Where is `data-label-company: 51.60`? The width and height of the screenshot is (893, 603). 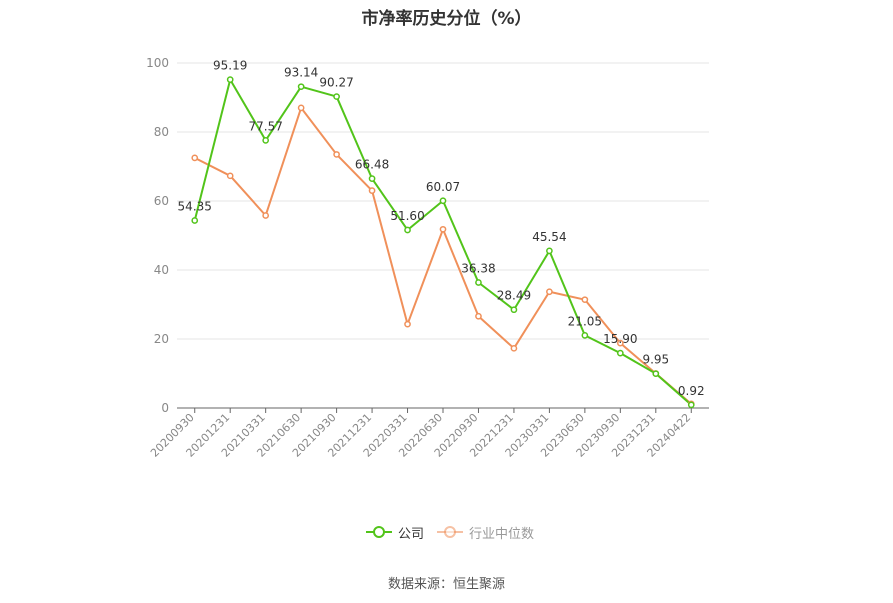
data-label-company: 51.60 is located at coordinates (407, 216).